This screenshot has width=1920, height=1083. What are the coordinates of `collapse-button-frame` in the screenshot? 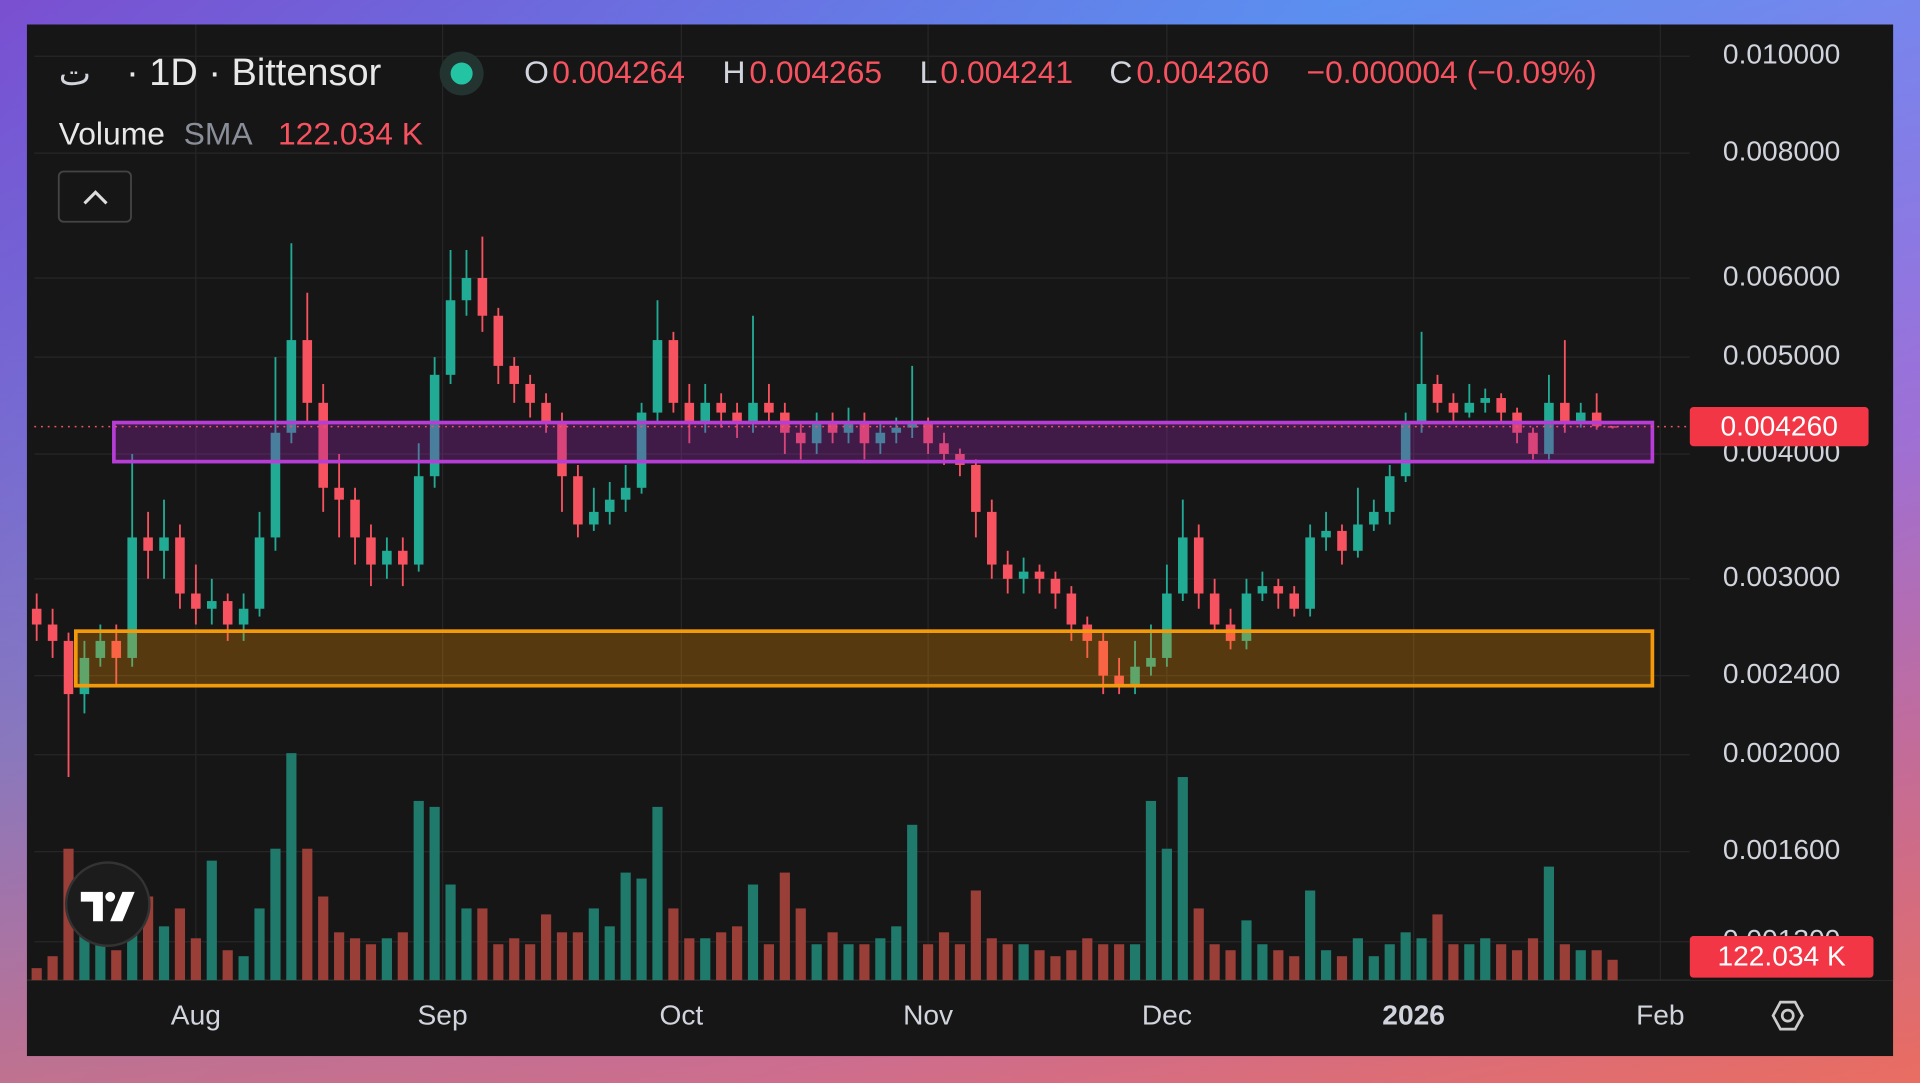 It's located at (94, 196).